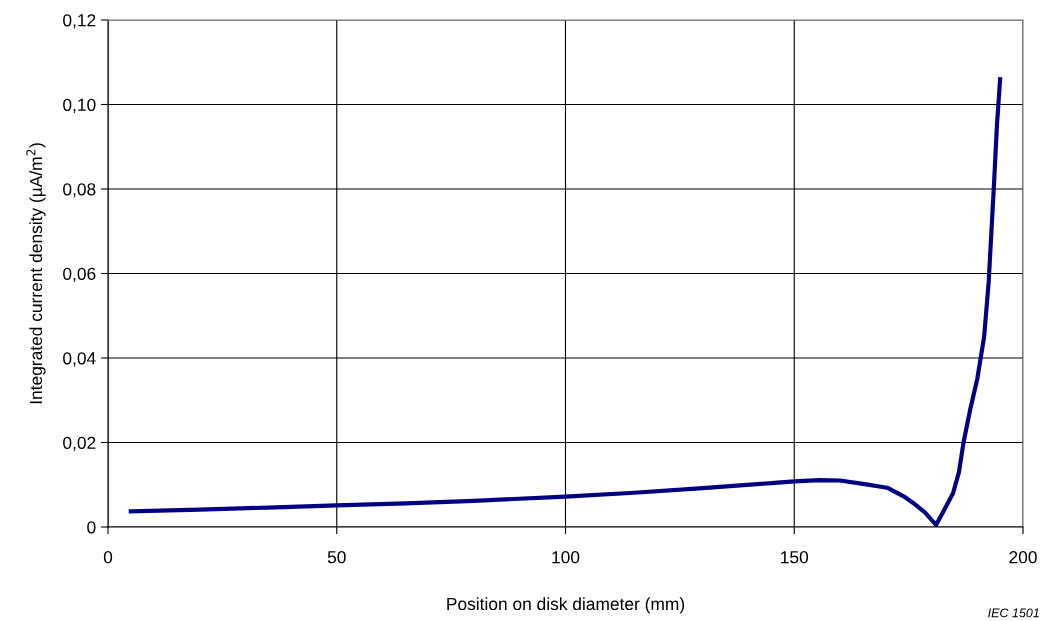 Image resolution: width=1045 pixels, height=621 pixels. What do you see at coordinates (79, 106) in the screenshot?
I see `y-tick-label: 0,10` at bounding box center [79, 106].